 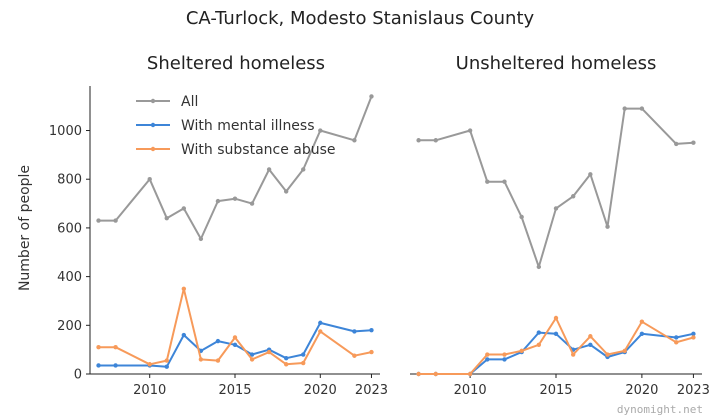 What do you see at coordinates (435, 374) in the screenshot?
I see `unsheltered-point-with-substance-abuse-2008` at bounding box center [435, 374].